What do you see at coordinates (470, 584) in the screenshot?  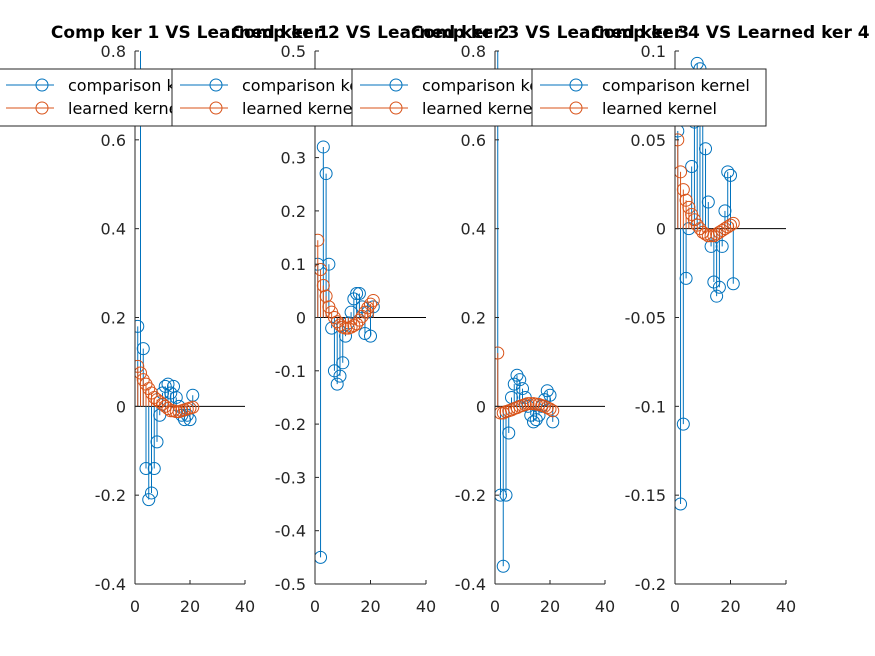 I see `y-tick-label: -0.4` at bounding box center [470, 584].